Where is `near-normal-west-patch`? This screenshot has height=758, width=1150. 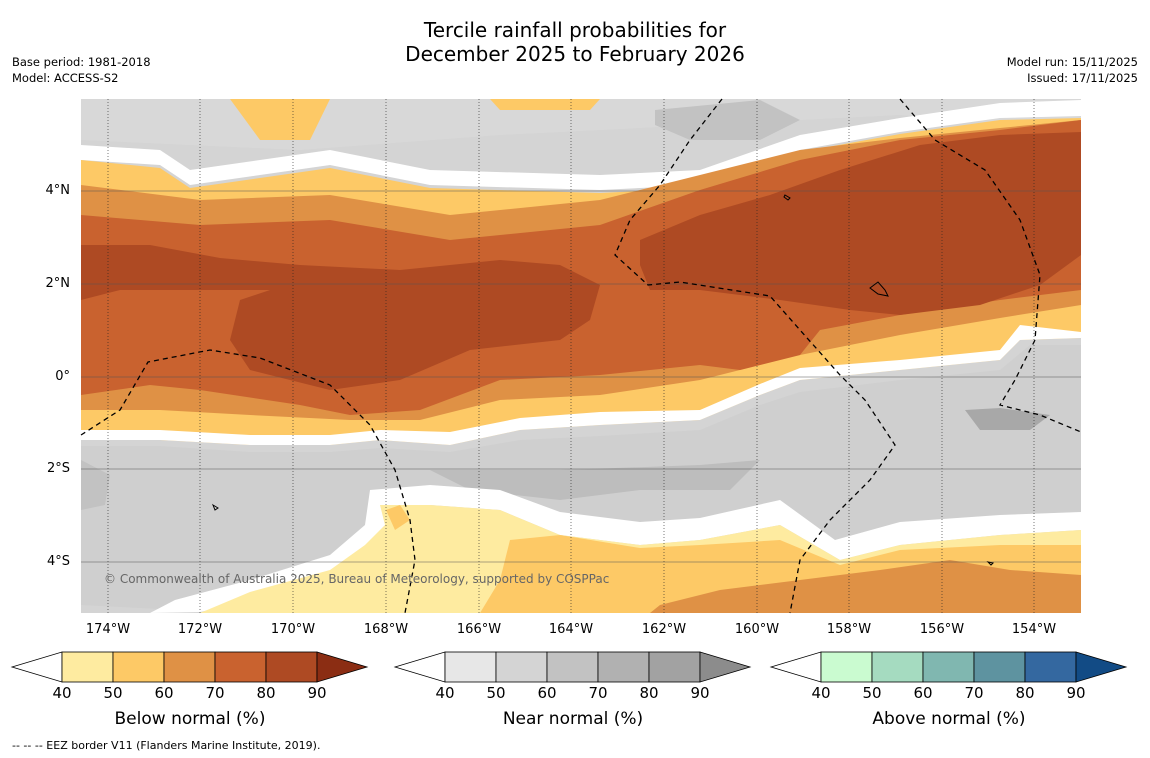 near-normal-west-patch is located at coordinates (95, 485).